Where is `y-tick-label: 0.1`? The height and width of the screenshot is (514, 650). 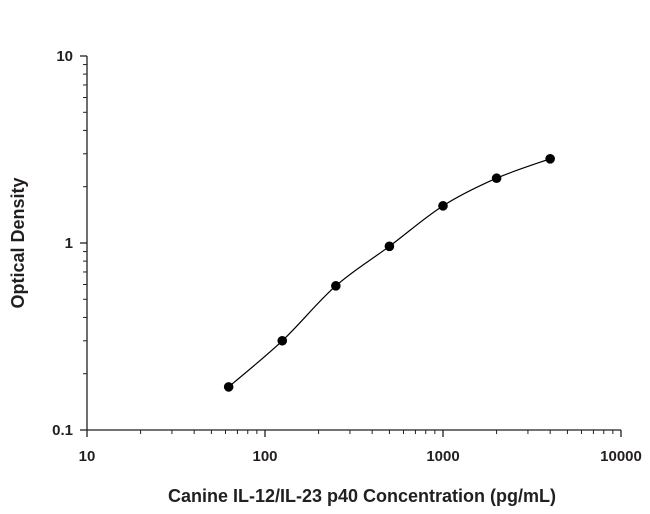
y-tick-label: 0.1 is located at coordinates (62, 430).